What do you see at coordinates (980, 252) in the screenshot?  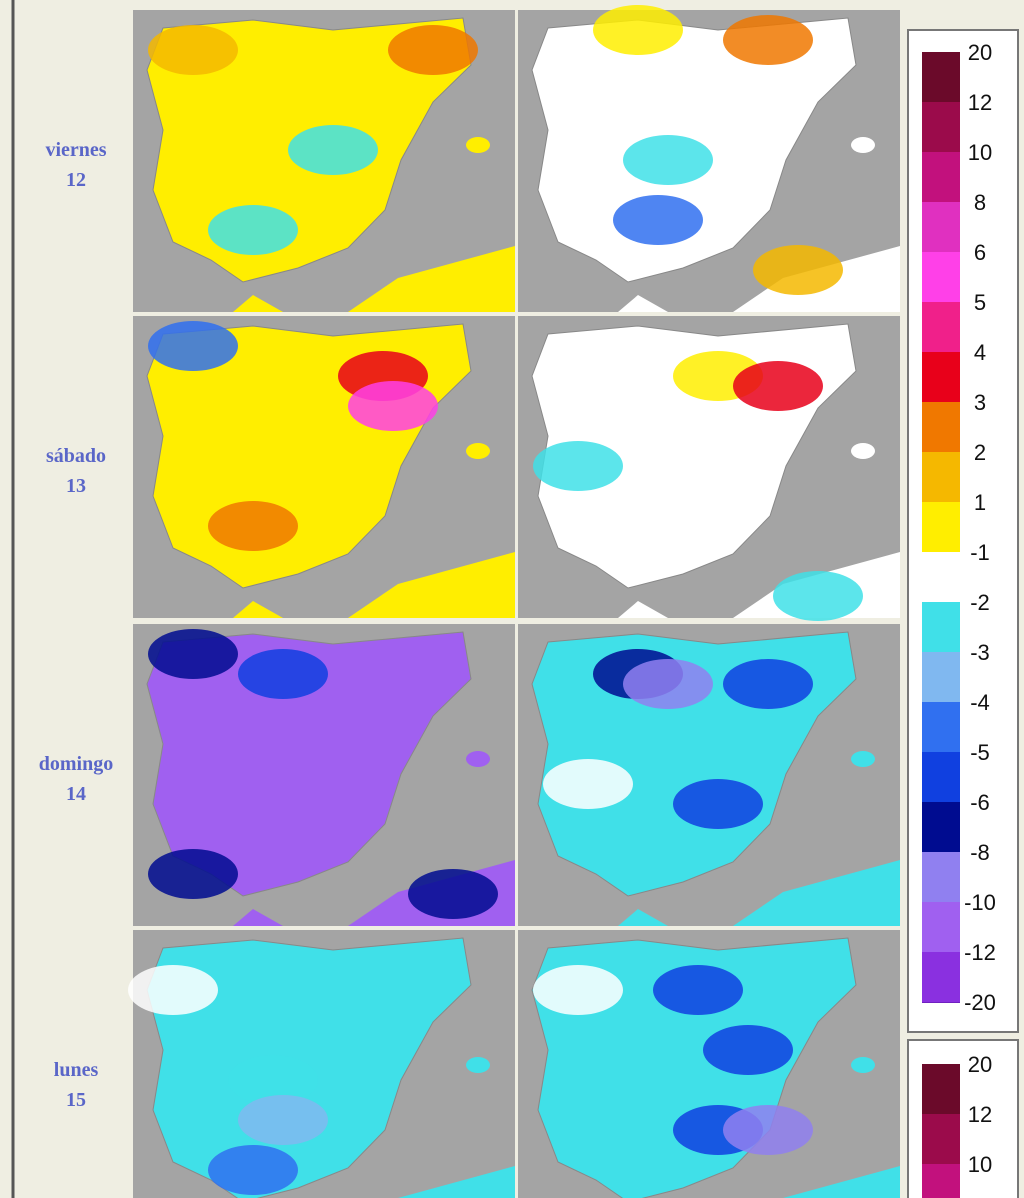 I see `legend-label: 6` at bounding box center [980, 252].